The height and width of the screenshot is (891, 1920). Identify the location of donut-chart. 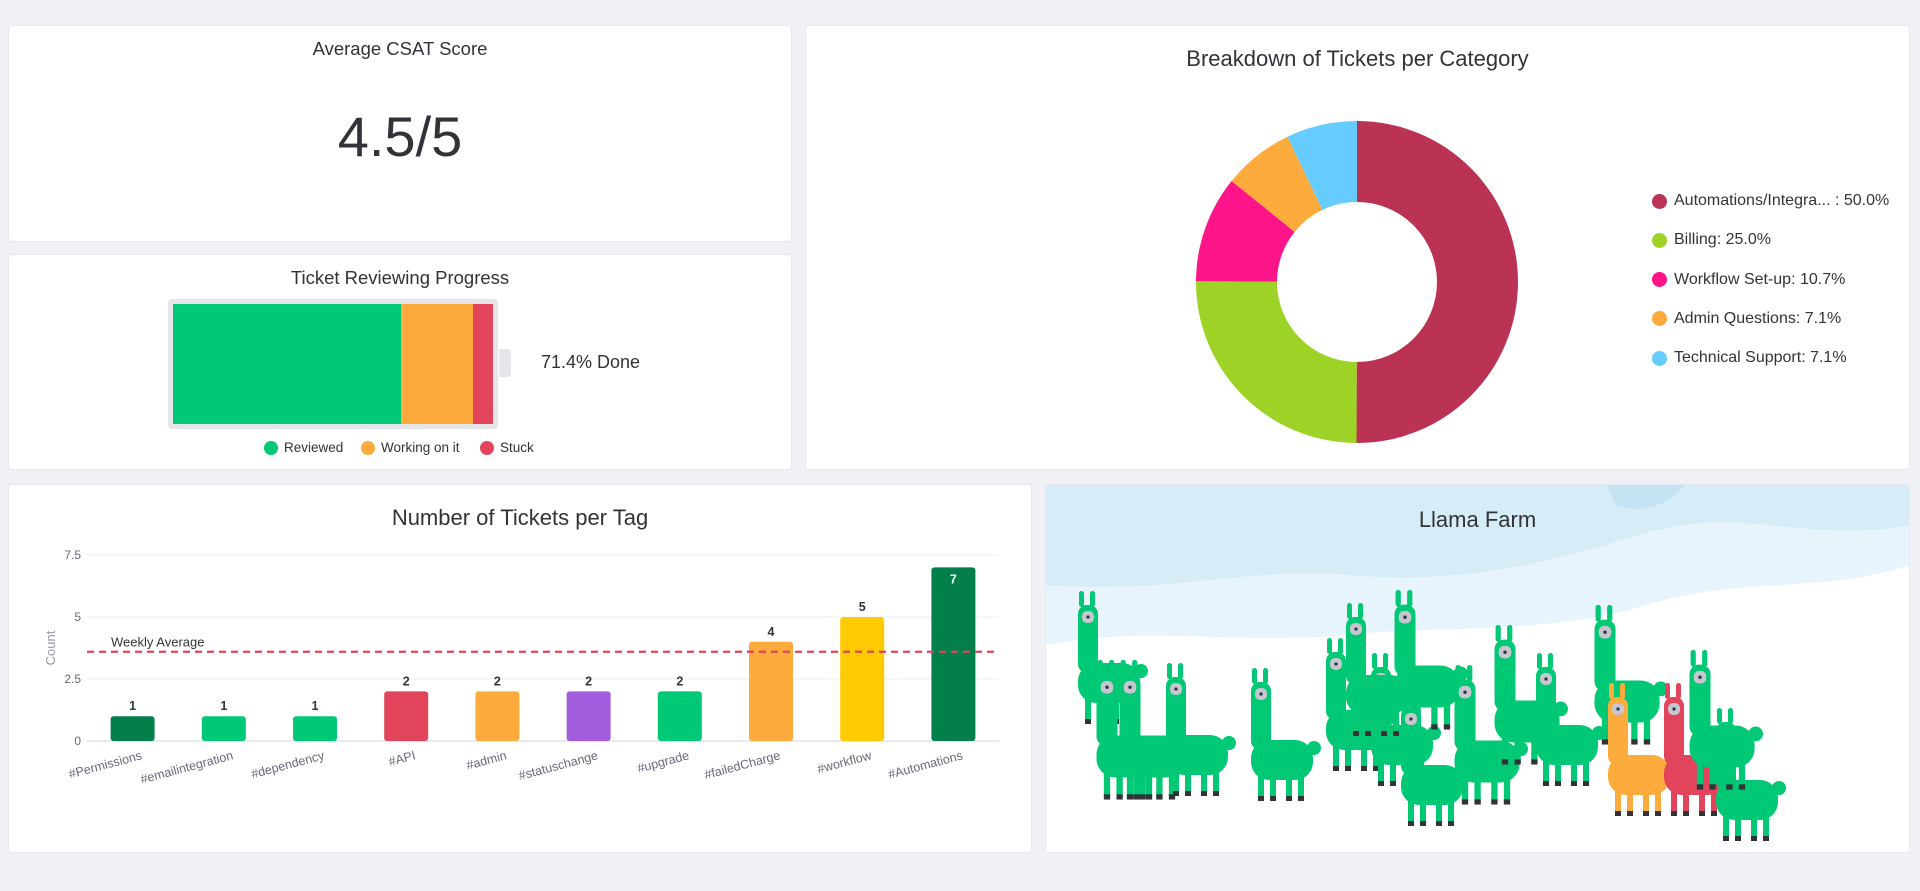
(1357, 282).